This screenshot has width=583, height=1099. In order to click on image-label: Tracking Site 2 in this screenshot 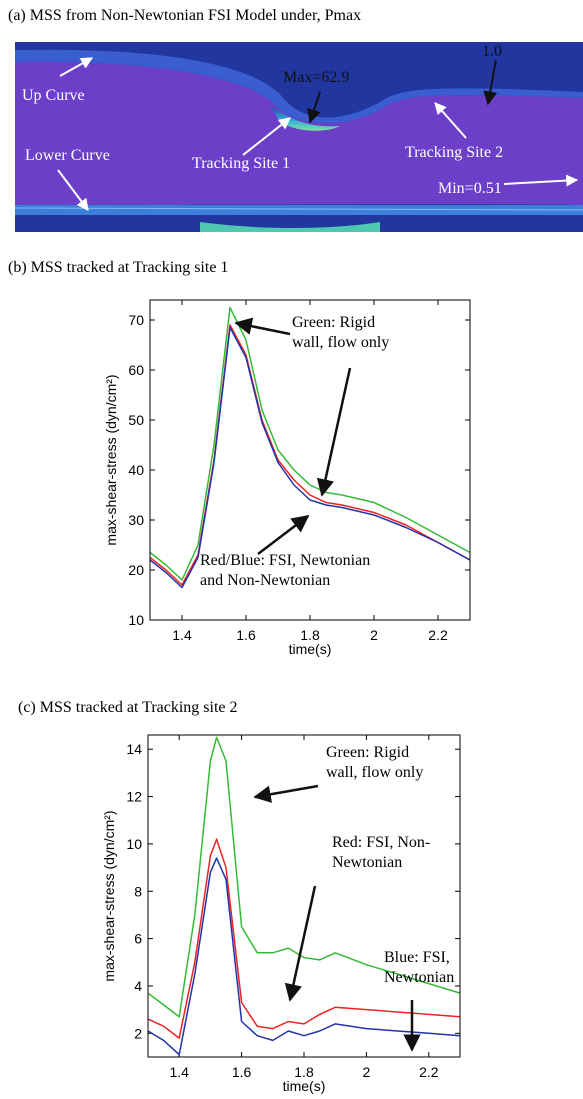, I will do `click(454, 152)`.